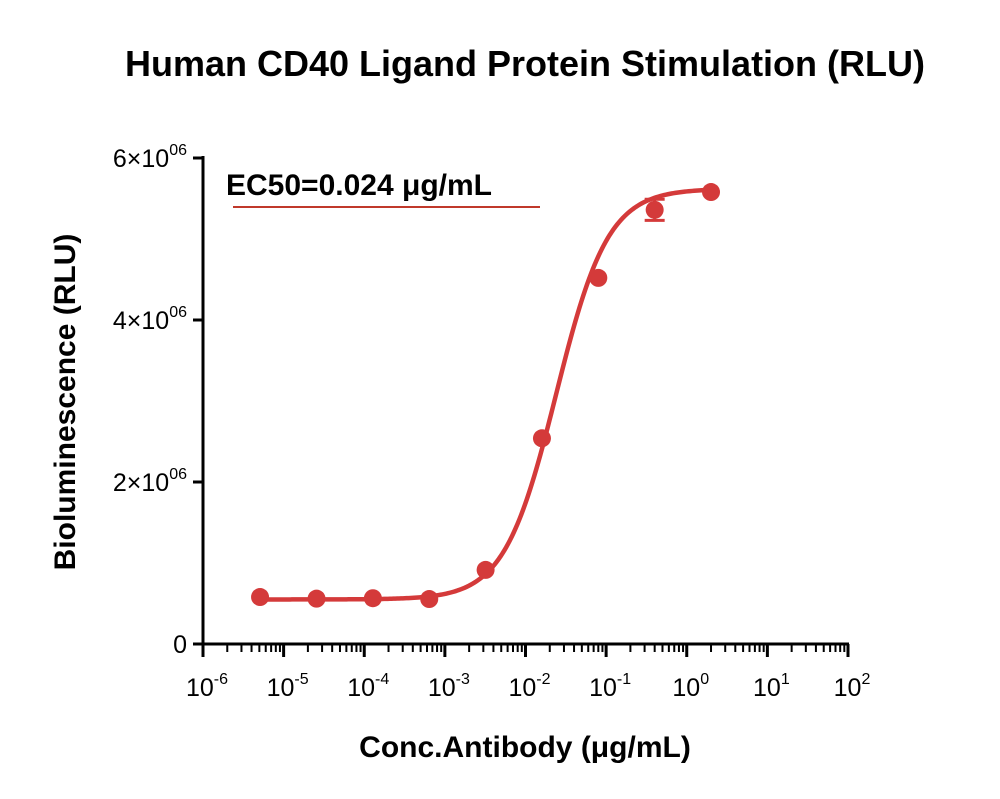 Image resolution: width=1000 pixels, height=799 pixels. Describe the element at coordinates (180, 645) in the screenshot. I see `y-tick-label: 0` at that location.